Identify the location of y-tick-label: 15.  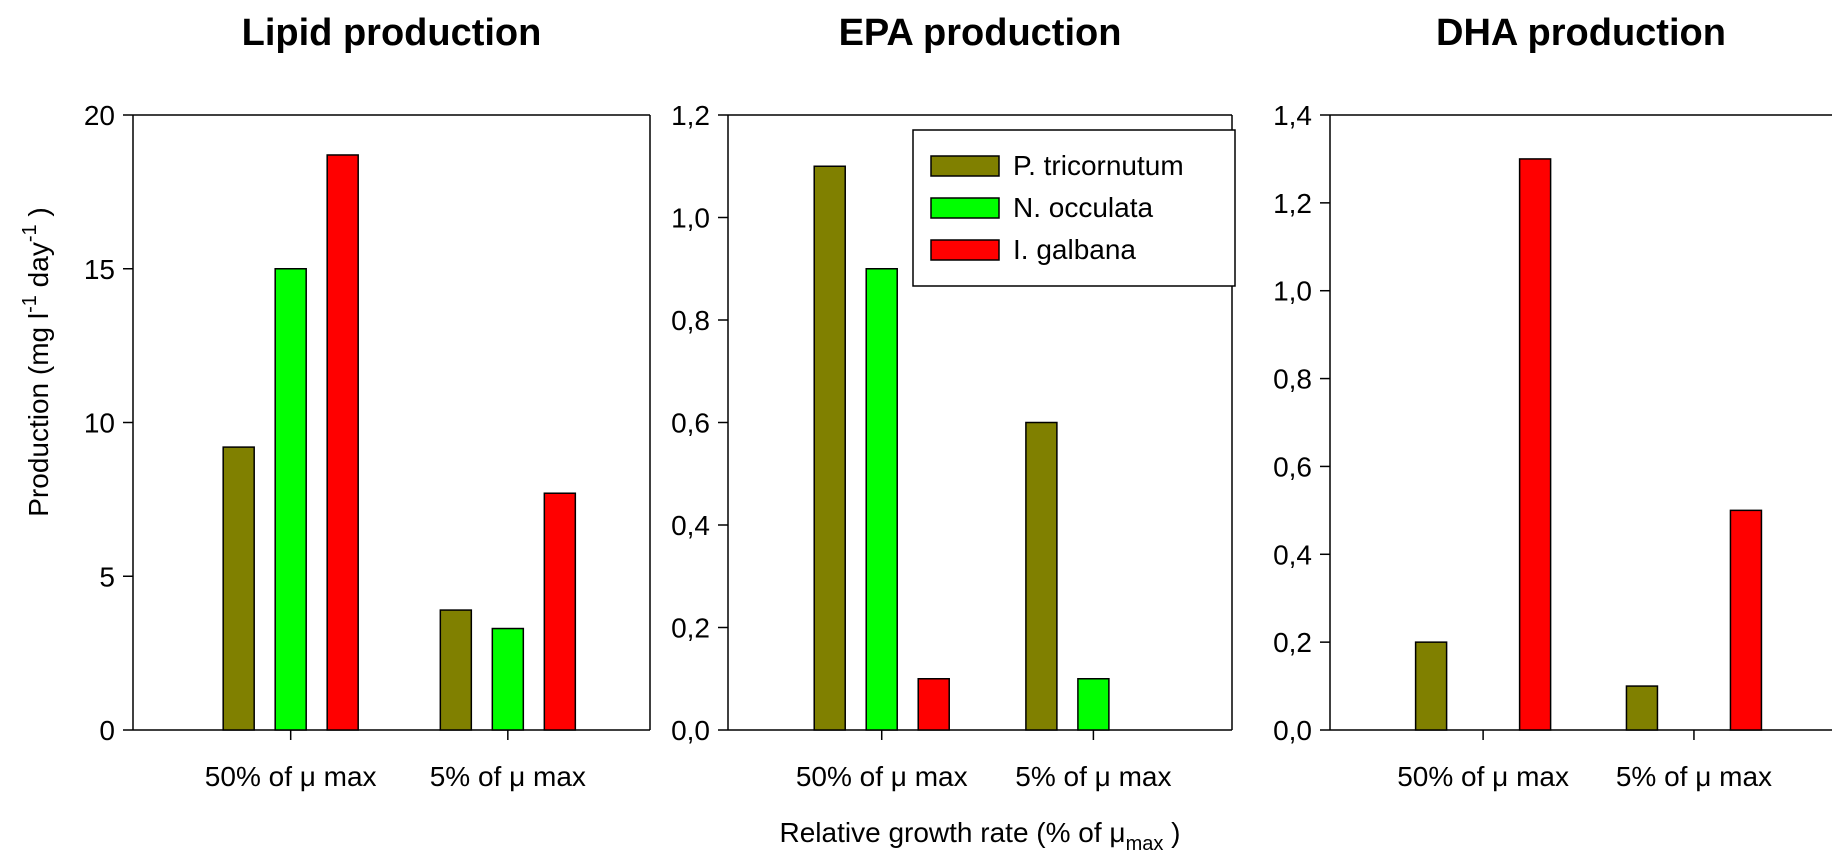
(99, 269).